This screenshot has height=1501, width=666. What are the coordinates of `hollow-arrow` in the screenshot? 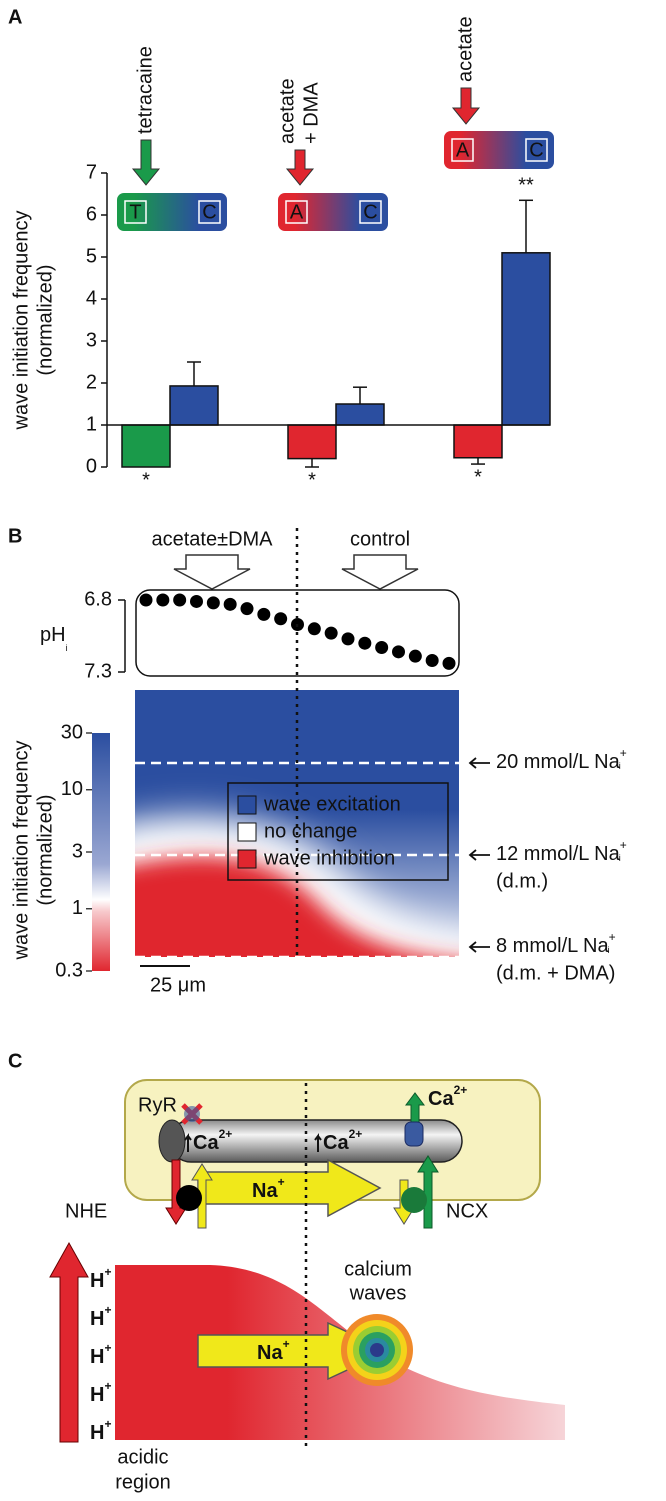 It's located at (380, 572).